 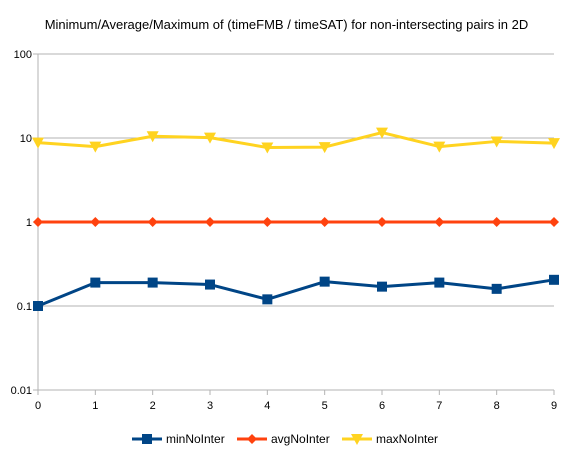 What do you see at coordinates (26, 139) in the screenshot?
I see `y-tick-label: 10` at bounding box center [26, 139].